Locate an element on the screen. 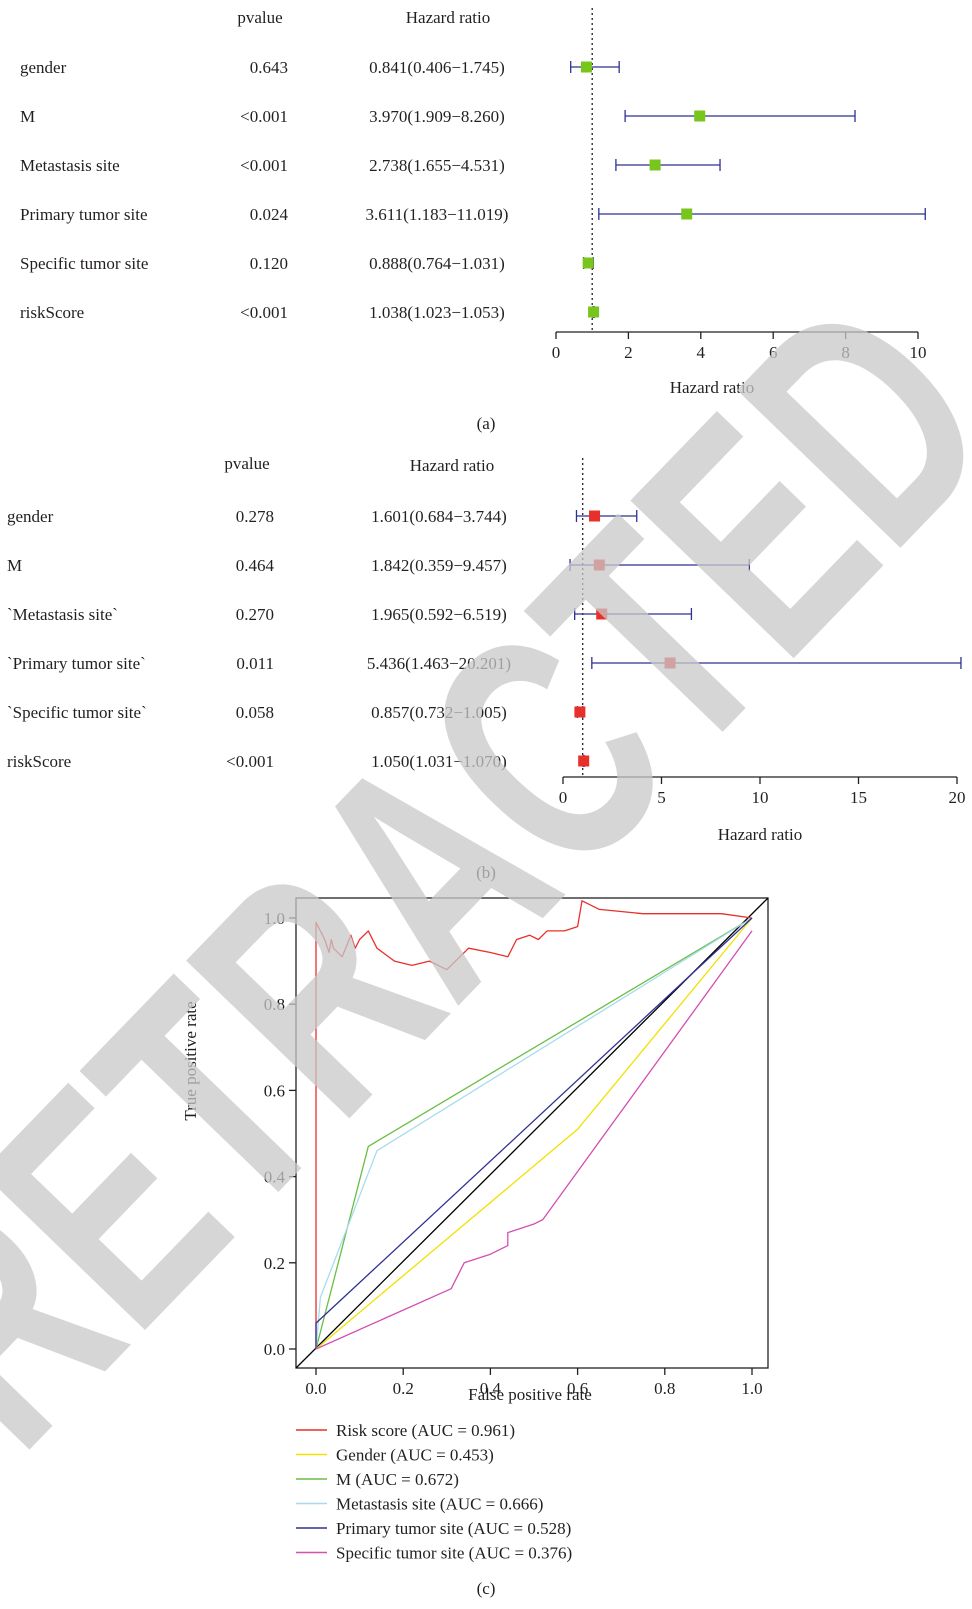  plot-frame is located at coordinates (532, 1133).